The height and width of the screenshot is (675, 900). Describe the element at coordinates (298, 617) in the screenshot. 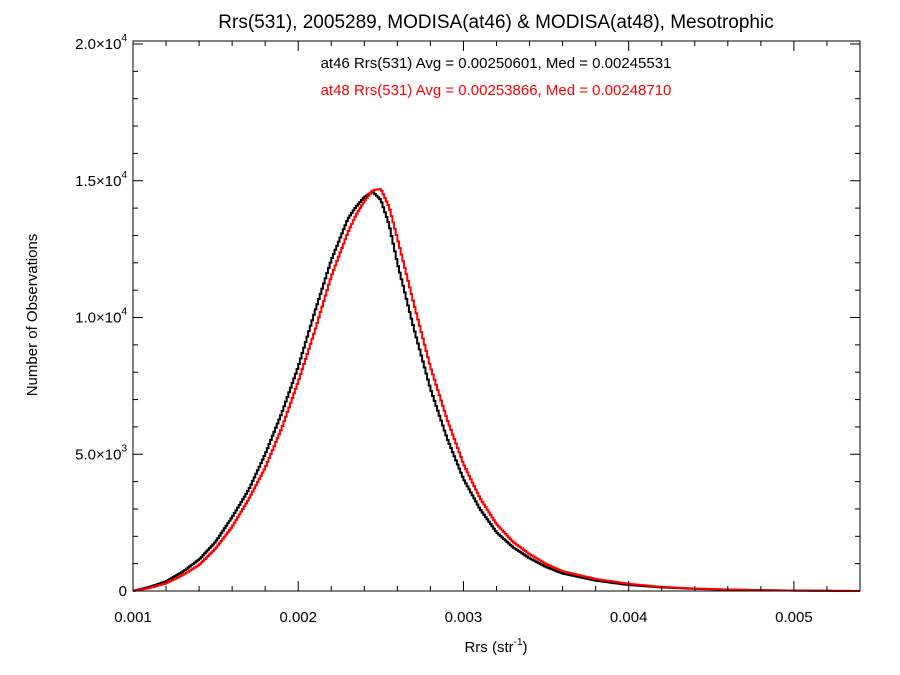

I see `x-tick-label: 0.002` at that location.